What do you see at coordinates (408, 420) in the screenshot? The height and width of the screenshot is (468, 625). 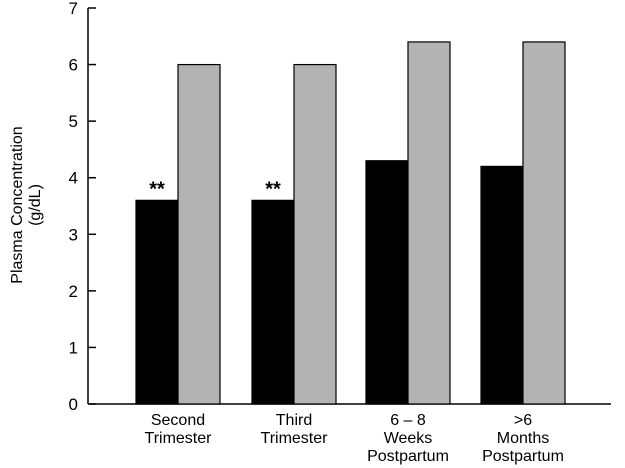 I see `x-category-label: 6 – 8` at bounding box center [408, 420].